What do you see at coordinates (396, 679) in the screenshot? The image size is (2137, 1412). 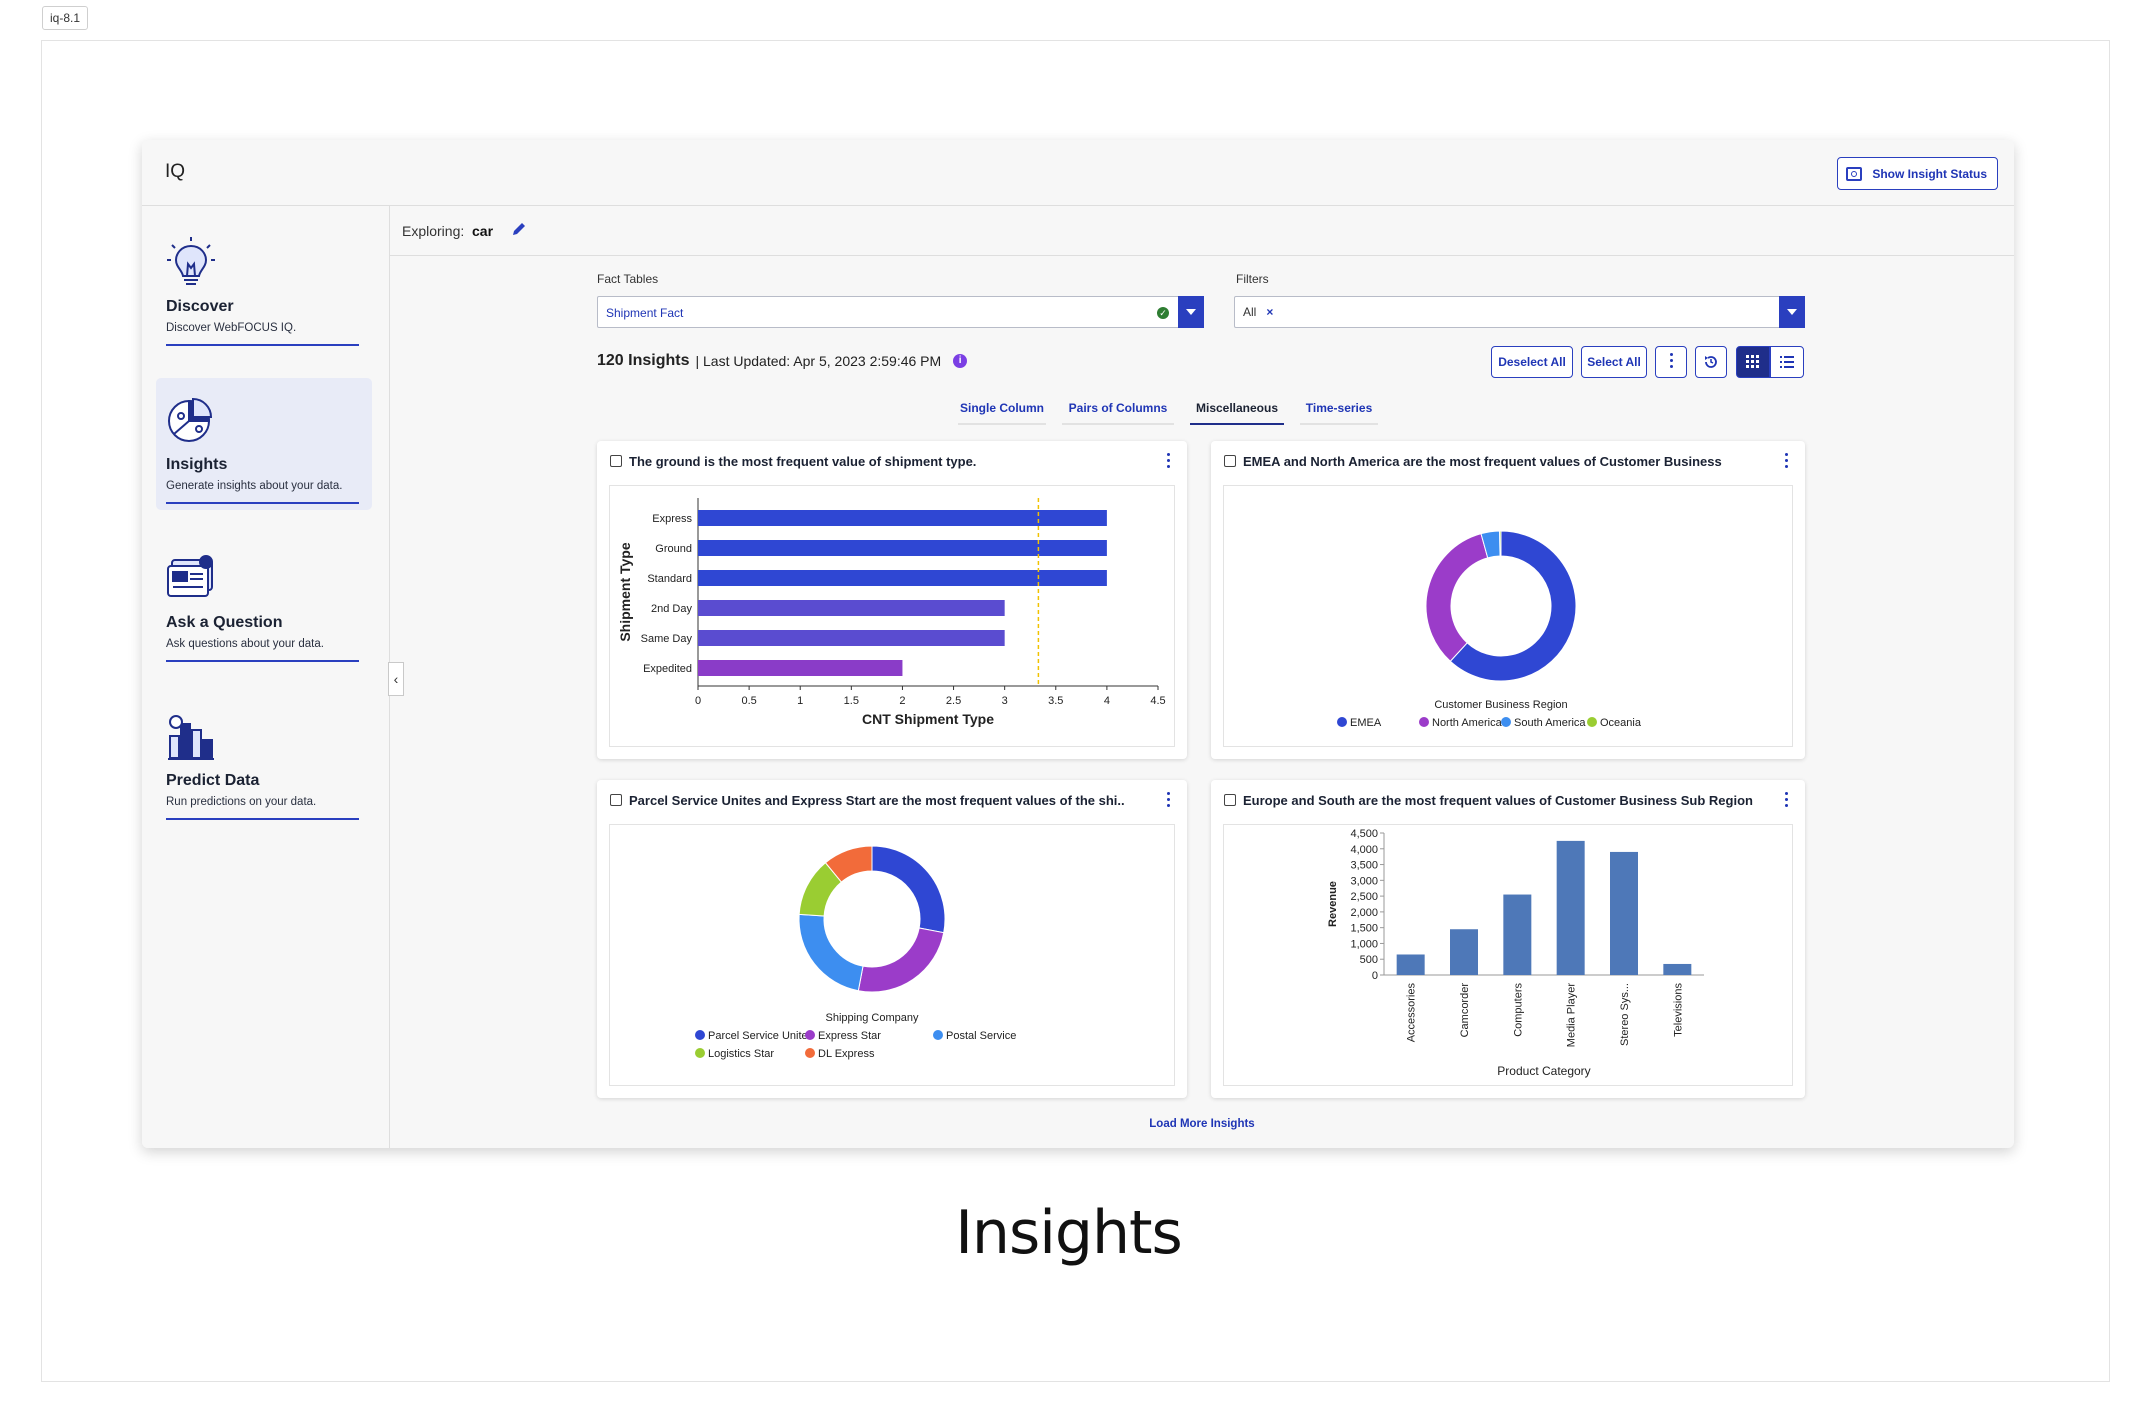 I see `collapse-sidebar-button: ‹` at bounding box center [396, 679].